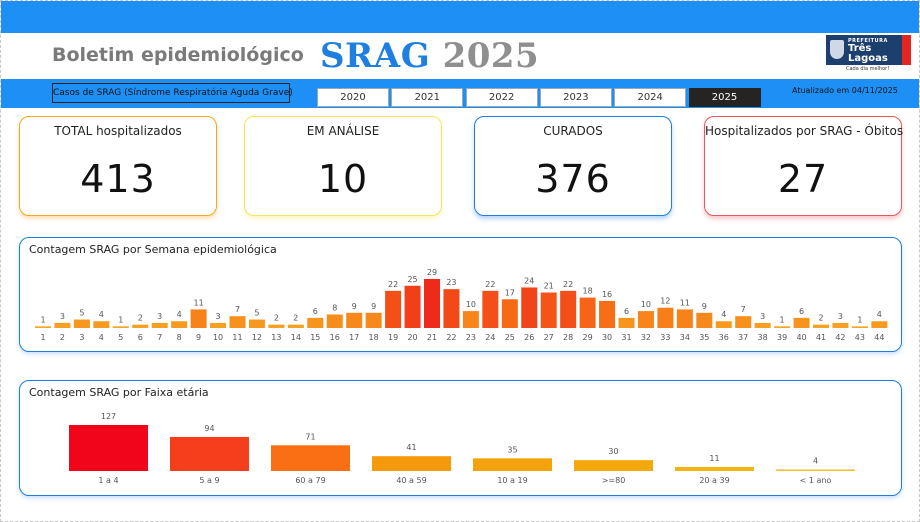 The width and height of the screenshot is (920, 522). Describe the element at coordinates (179, 337) in the screenshot. I see `week-category-label: 8` at that location.